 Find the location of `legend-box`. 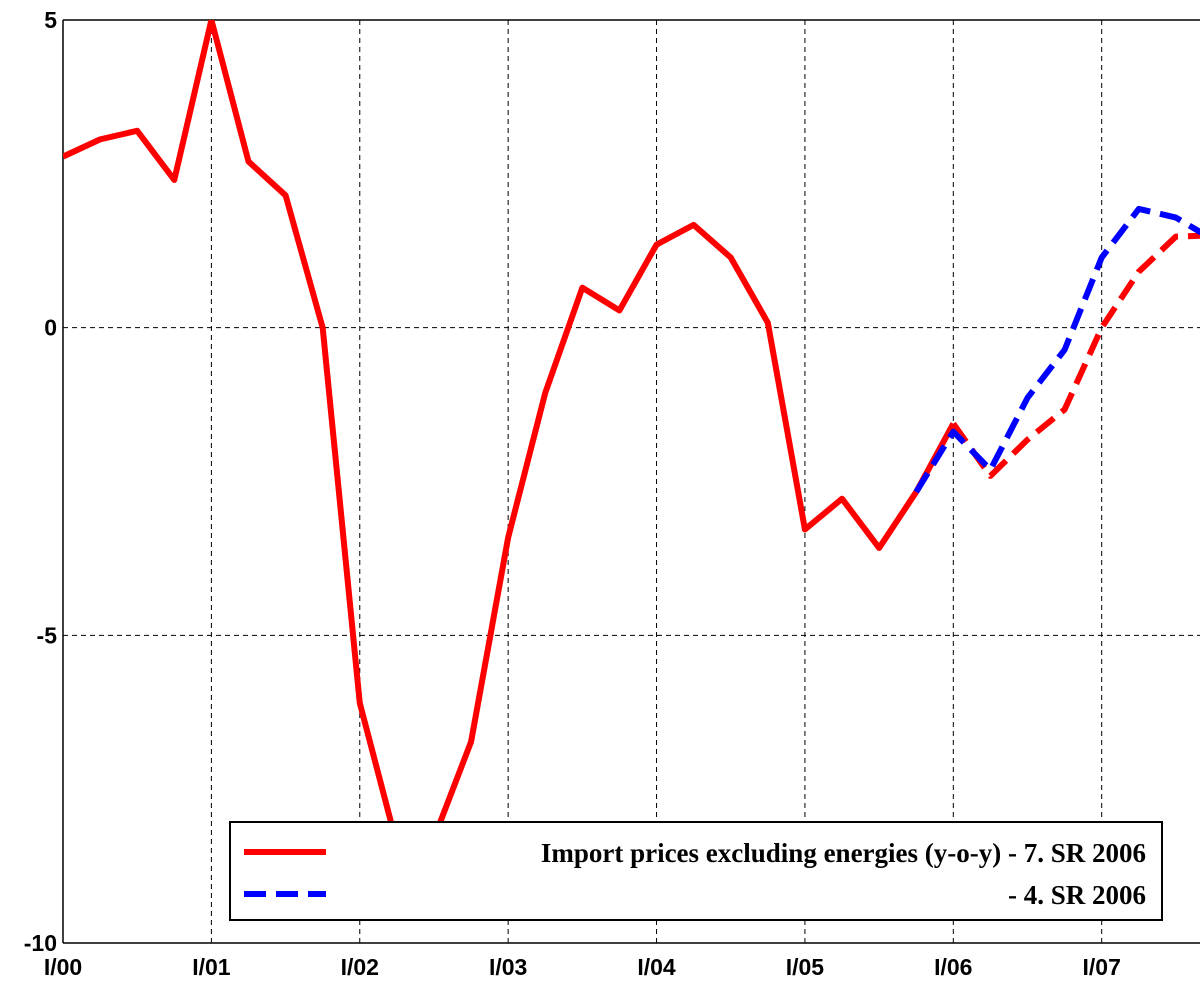

legend-box is located at coordinates (696, 871).